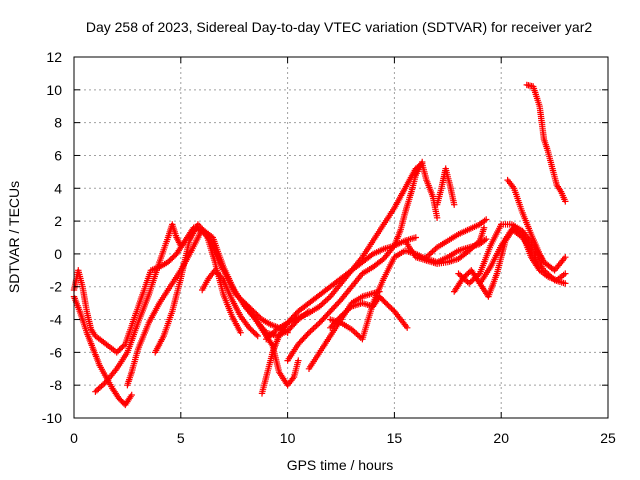 The image size is (640, 480). I want to click on y-tick-label: -6, so click(56, 352).